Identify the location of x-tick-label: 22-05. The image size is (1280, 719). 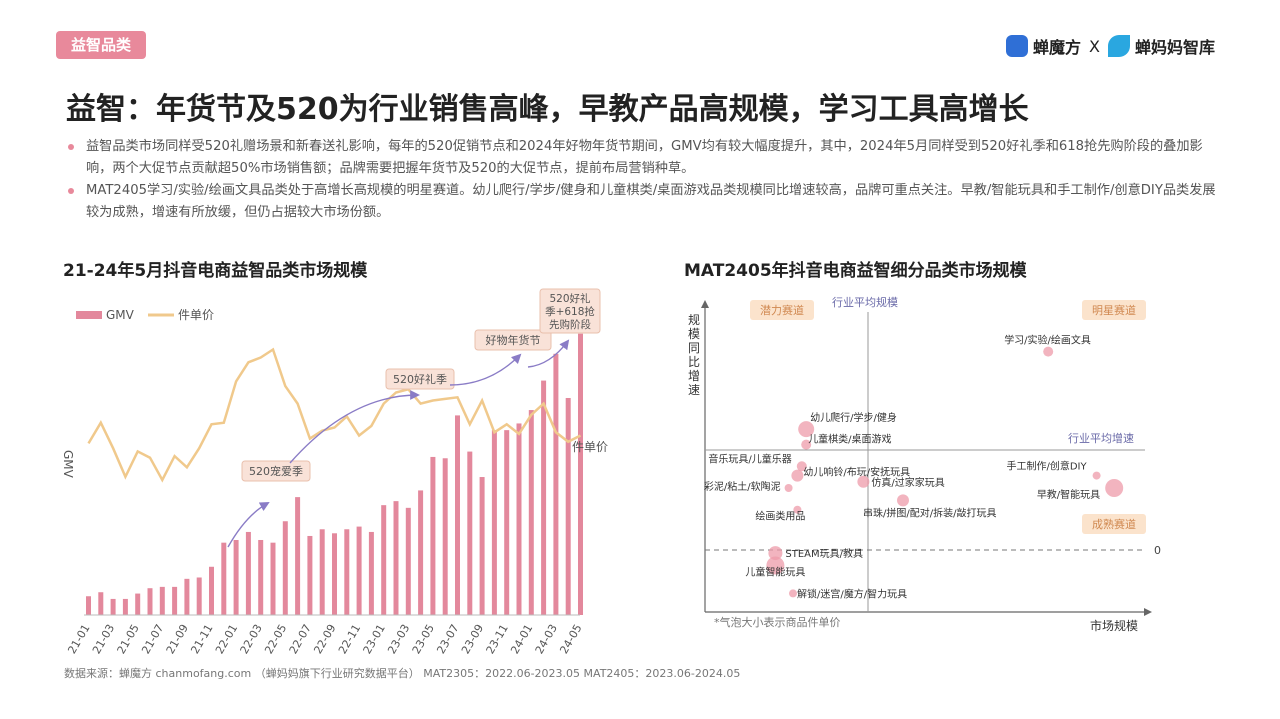
(275, 639).